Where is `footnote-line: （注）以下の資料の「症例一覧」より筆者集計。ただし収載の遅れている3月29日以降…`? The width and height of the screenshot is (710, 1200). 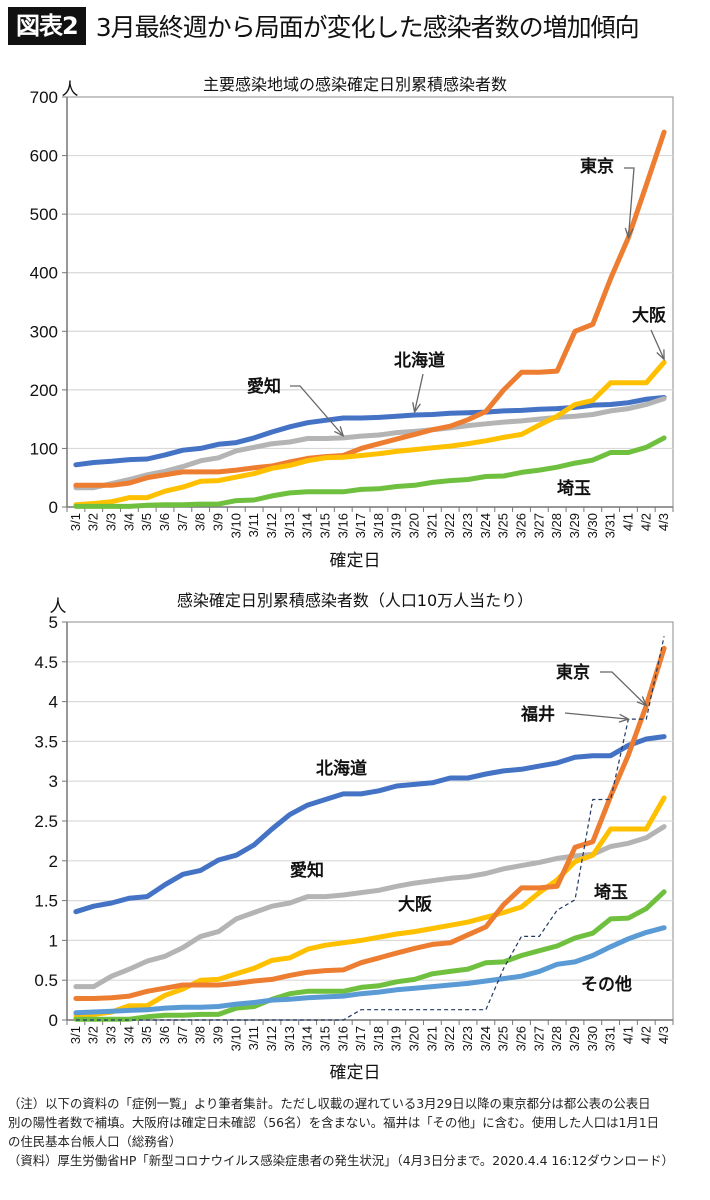
footnote-line: （注）以下の資料の「症例一覧」より筆者集計。ただし収載の遅れている3月29日以降… is located at coordinates (329, 1103).